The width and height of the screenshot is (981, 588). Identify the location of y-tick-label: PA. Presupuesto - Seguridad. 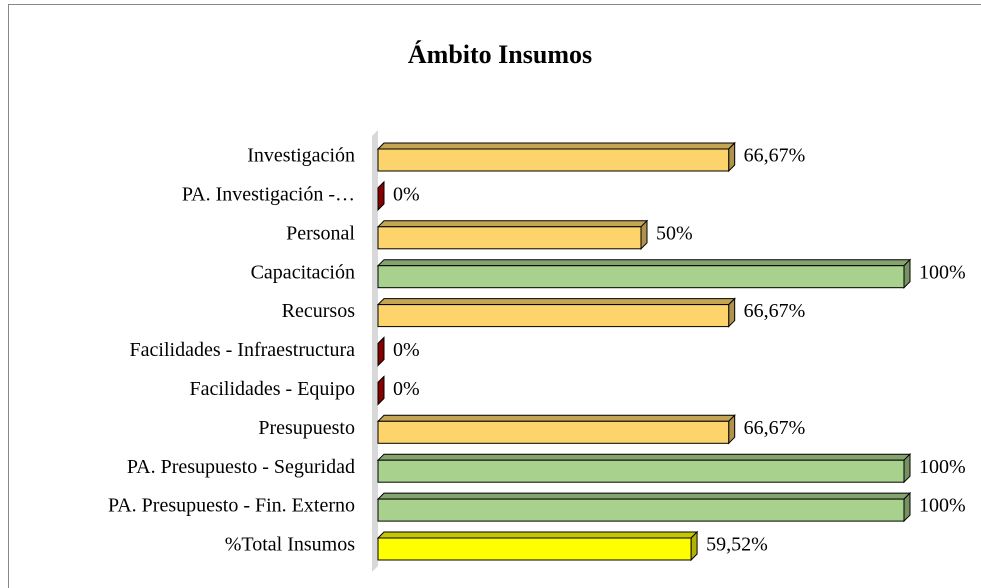
(241, 467).